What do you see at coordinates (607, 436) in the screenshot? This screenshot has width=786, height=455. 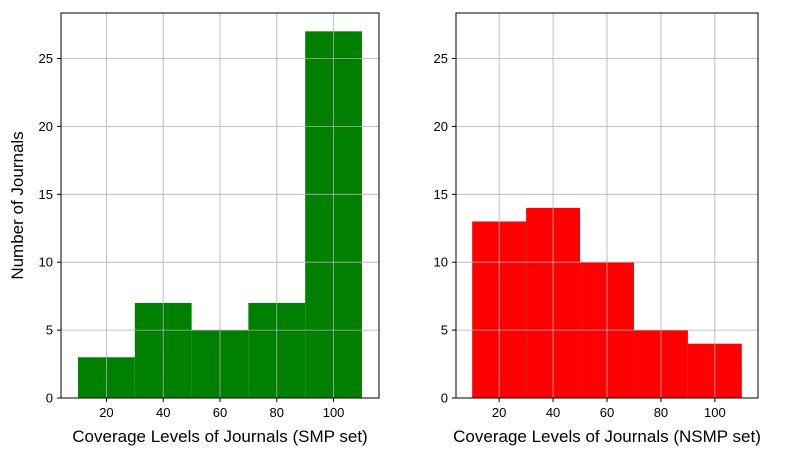 I see `x-axis-label: Coverage Levels of Journals (NSMP set)` at bounding box center [607, 436].